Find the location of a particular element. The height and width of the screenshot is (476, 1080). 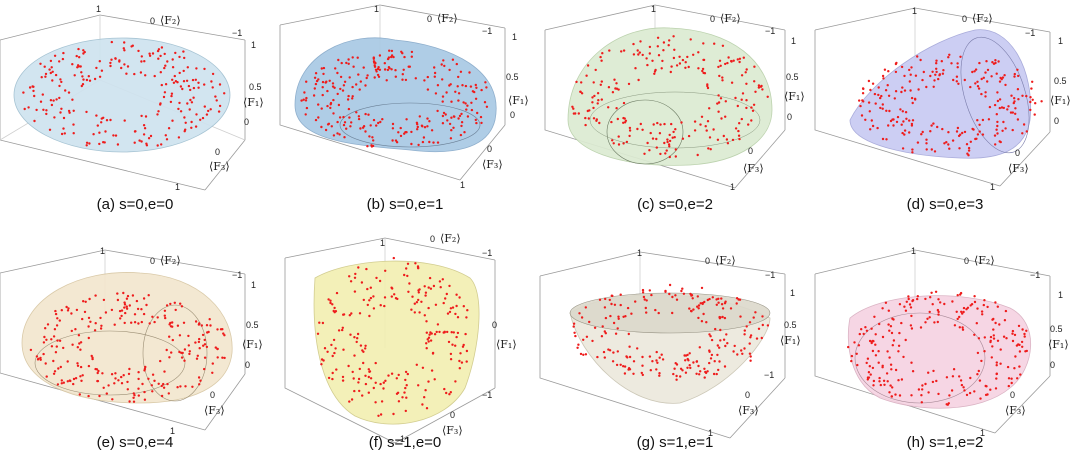

tick-f1-one: 1 is located at coordinates (253, 45).